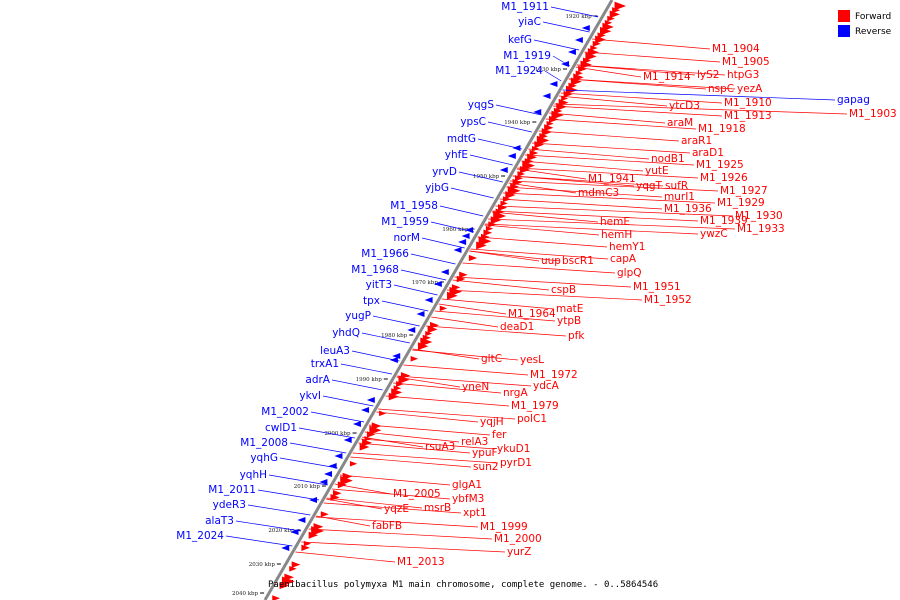 The image size is (900, 600). Describe the element at coordinates (873, 32) in the screenshot. I see `legend-label-reverse: Reverse` at that location.